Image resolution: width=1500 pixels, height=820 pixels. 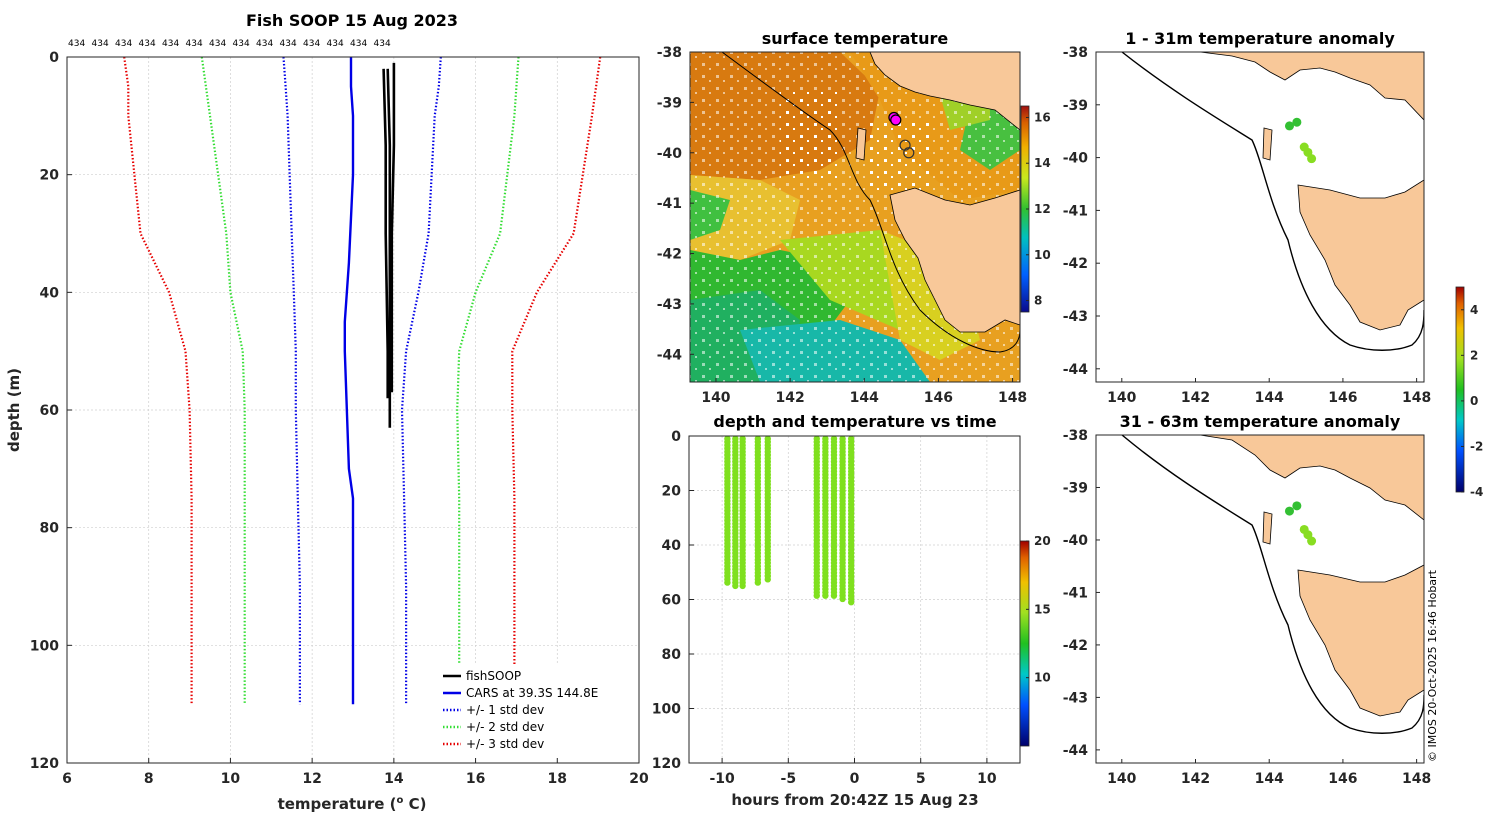 I want to click on anom1-title: 1 - 31m temperature anomaly, so click(x=1260, y=38).